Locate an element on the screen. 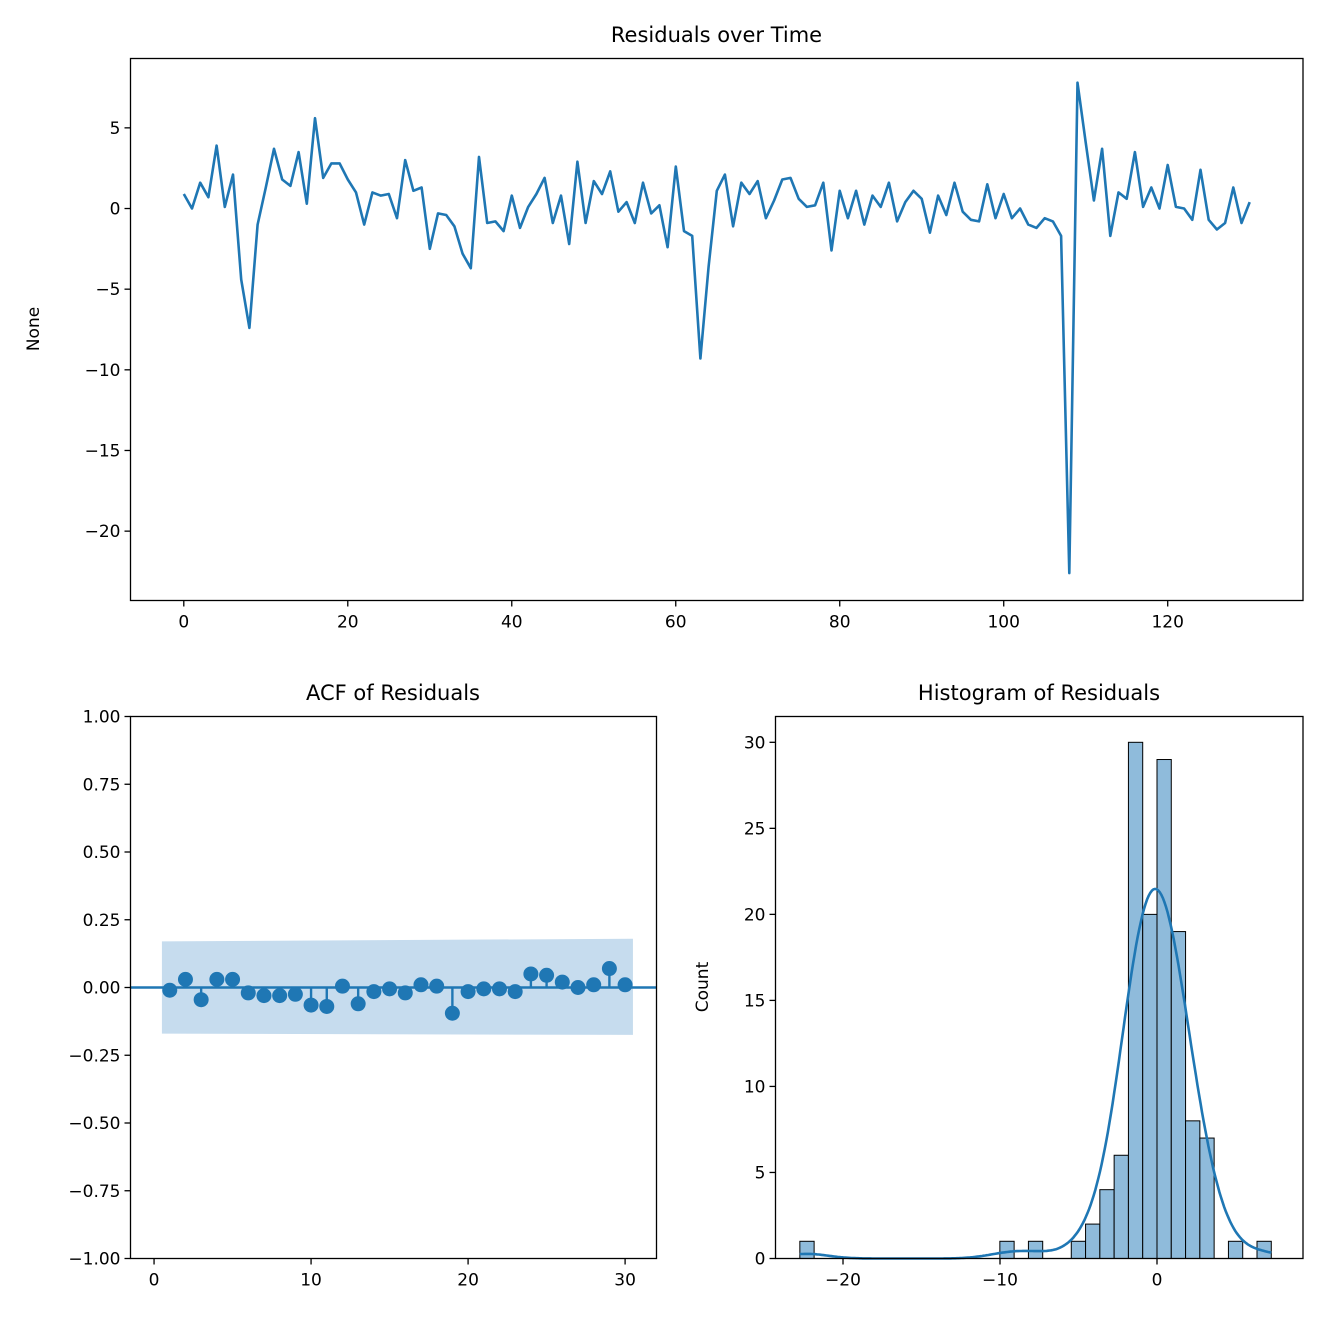 The image size is (1322, 1326). y-axis-label: Count is located at coordinates (703, 986).